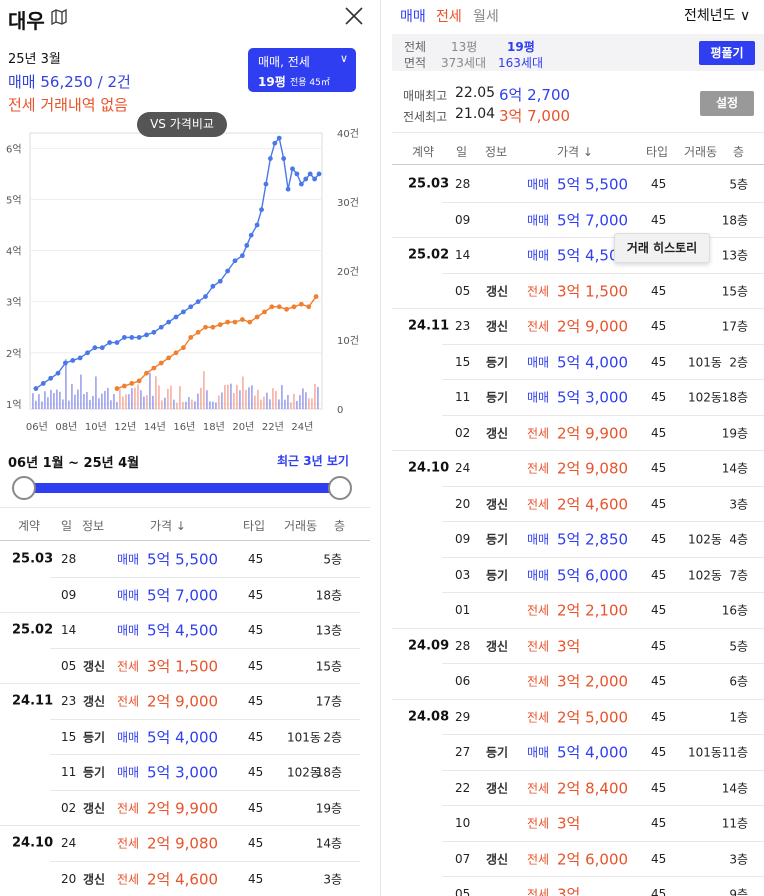 The height and width of the screenshot is (896, 764). Describe the element at coordinates (463, 716) in the screenshot. I see `cell-day: 29` at that location.